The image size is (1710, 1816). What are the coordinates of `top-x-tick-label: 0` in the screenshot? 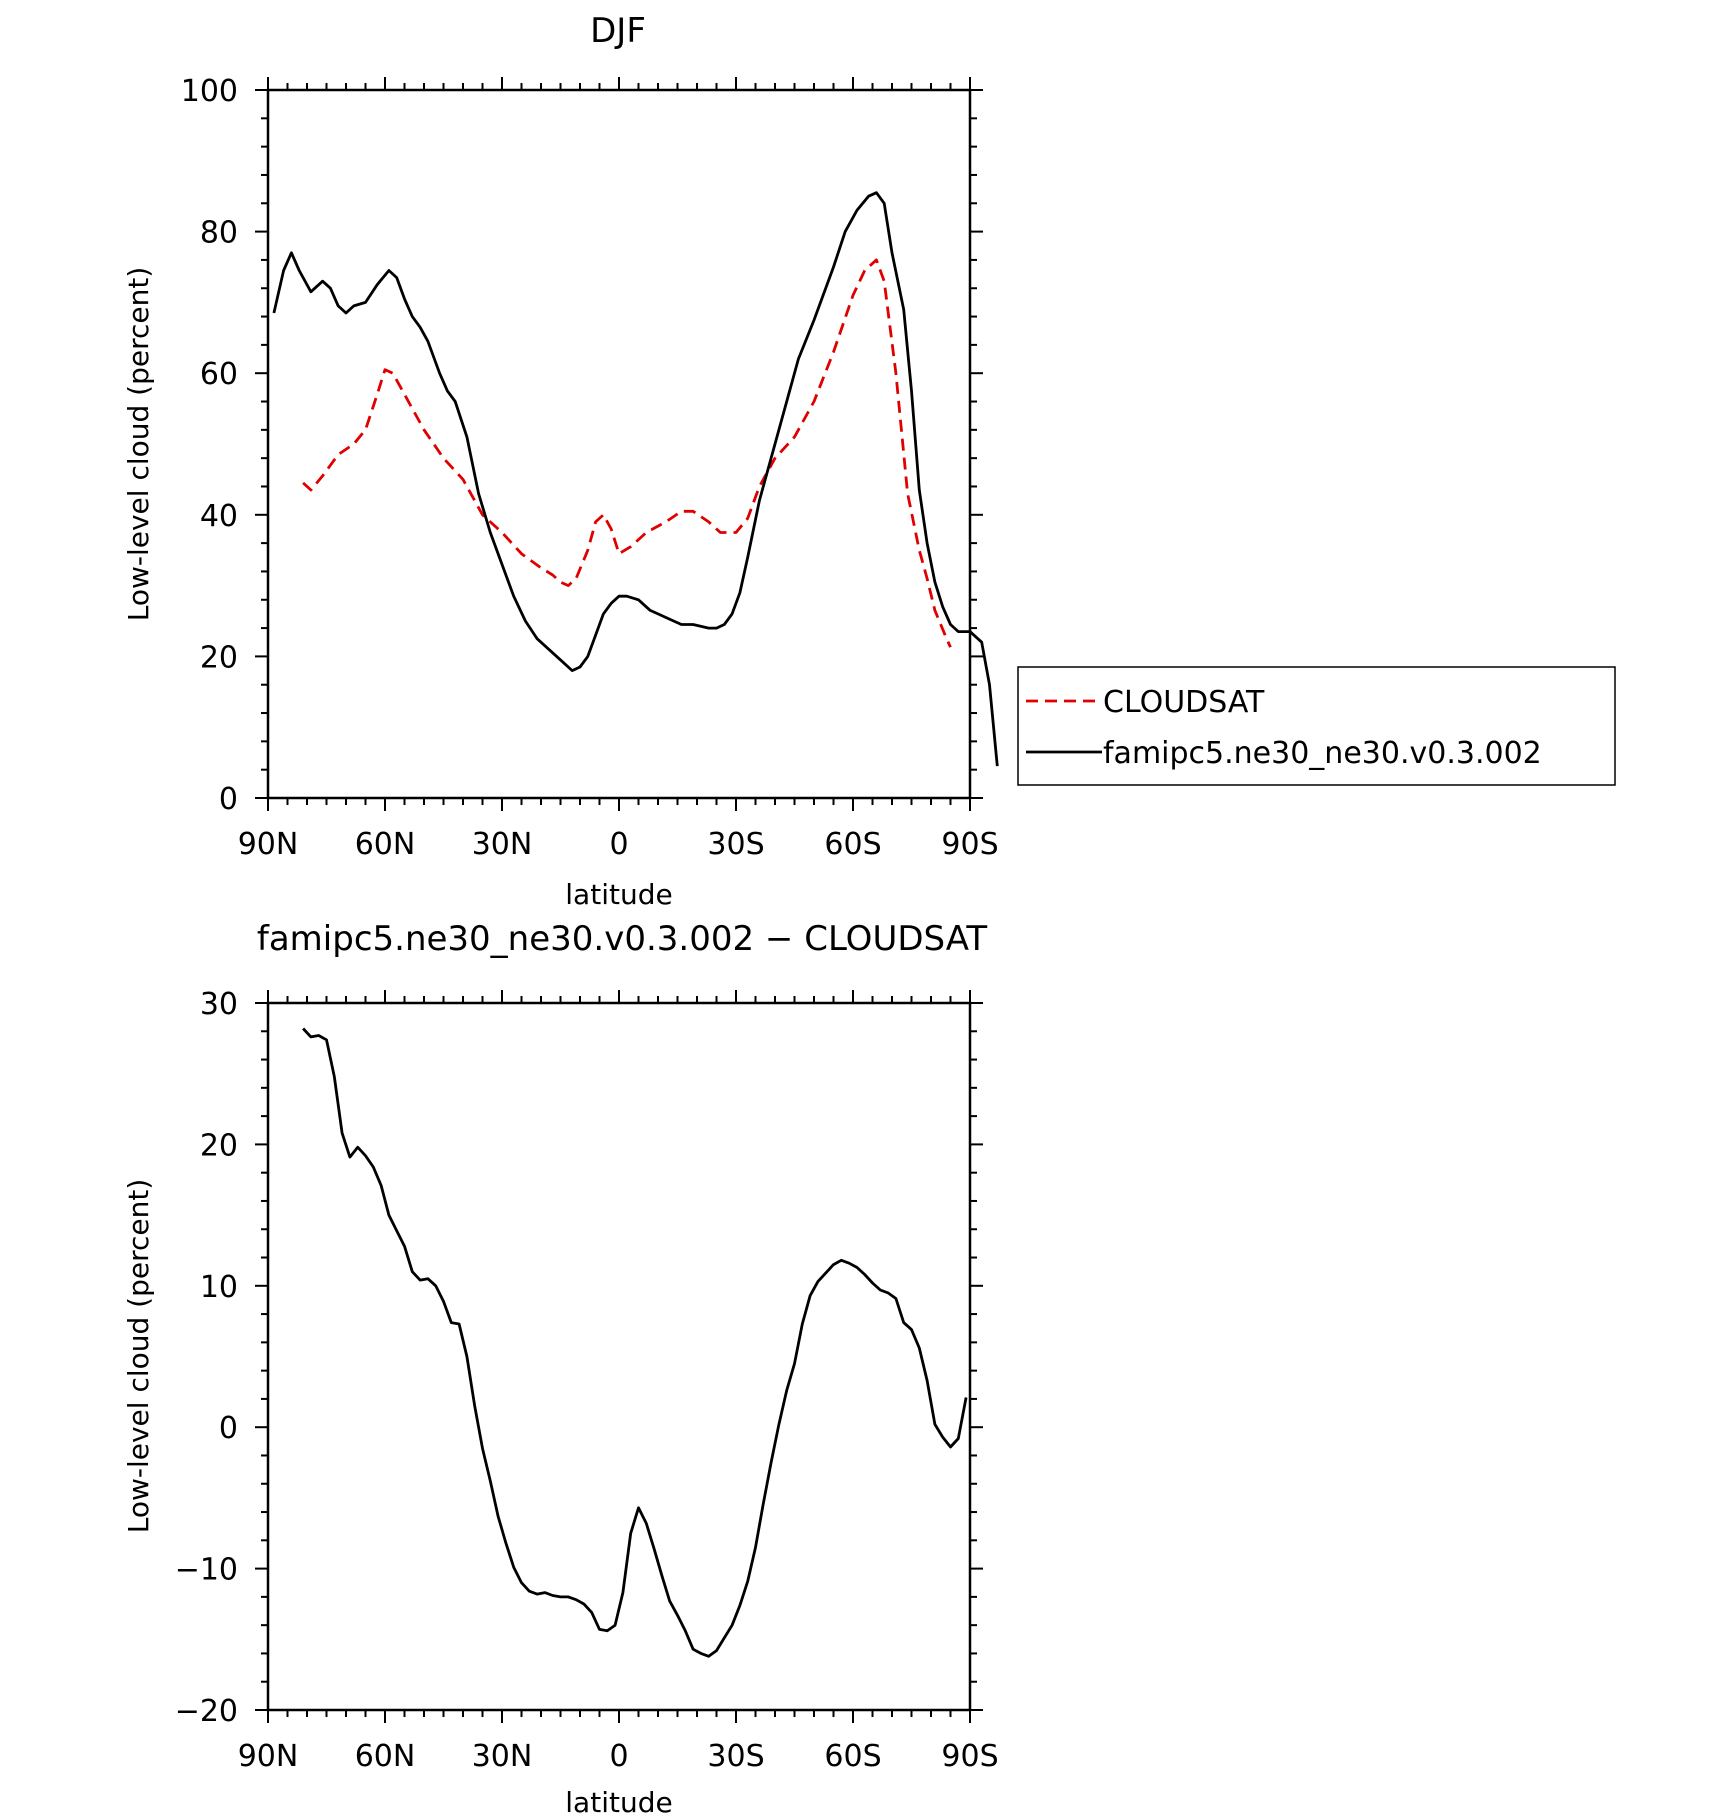 It's located at (618, 844).